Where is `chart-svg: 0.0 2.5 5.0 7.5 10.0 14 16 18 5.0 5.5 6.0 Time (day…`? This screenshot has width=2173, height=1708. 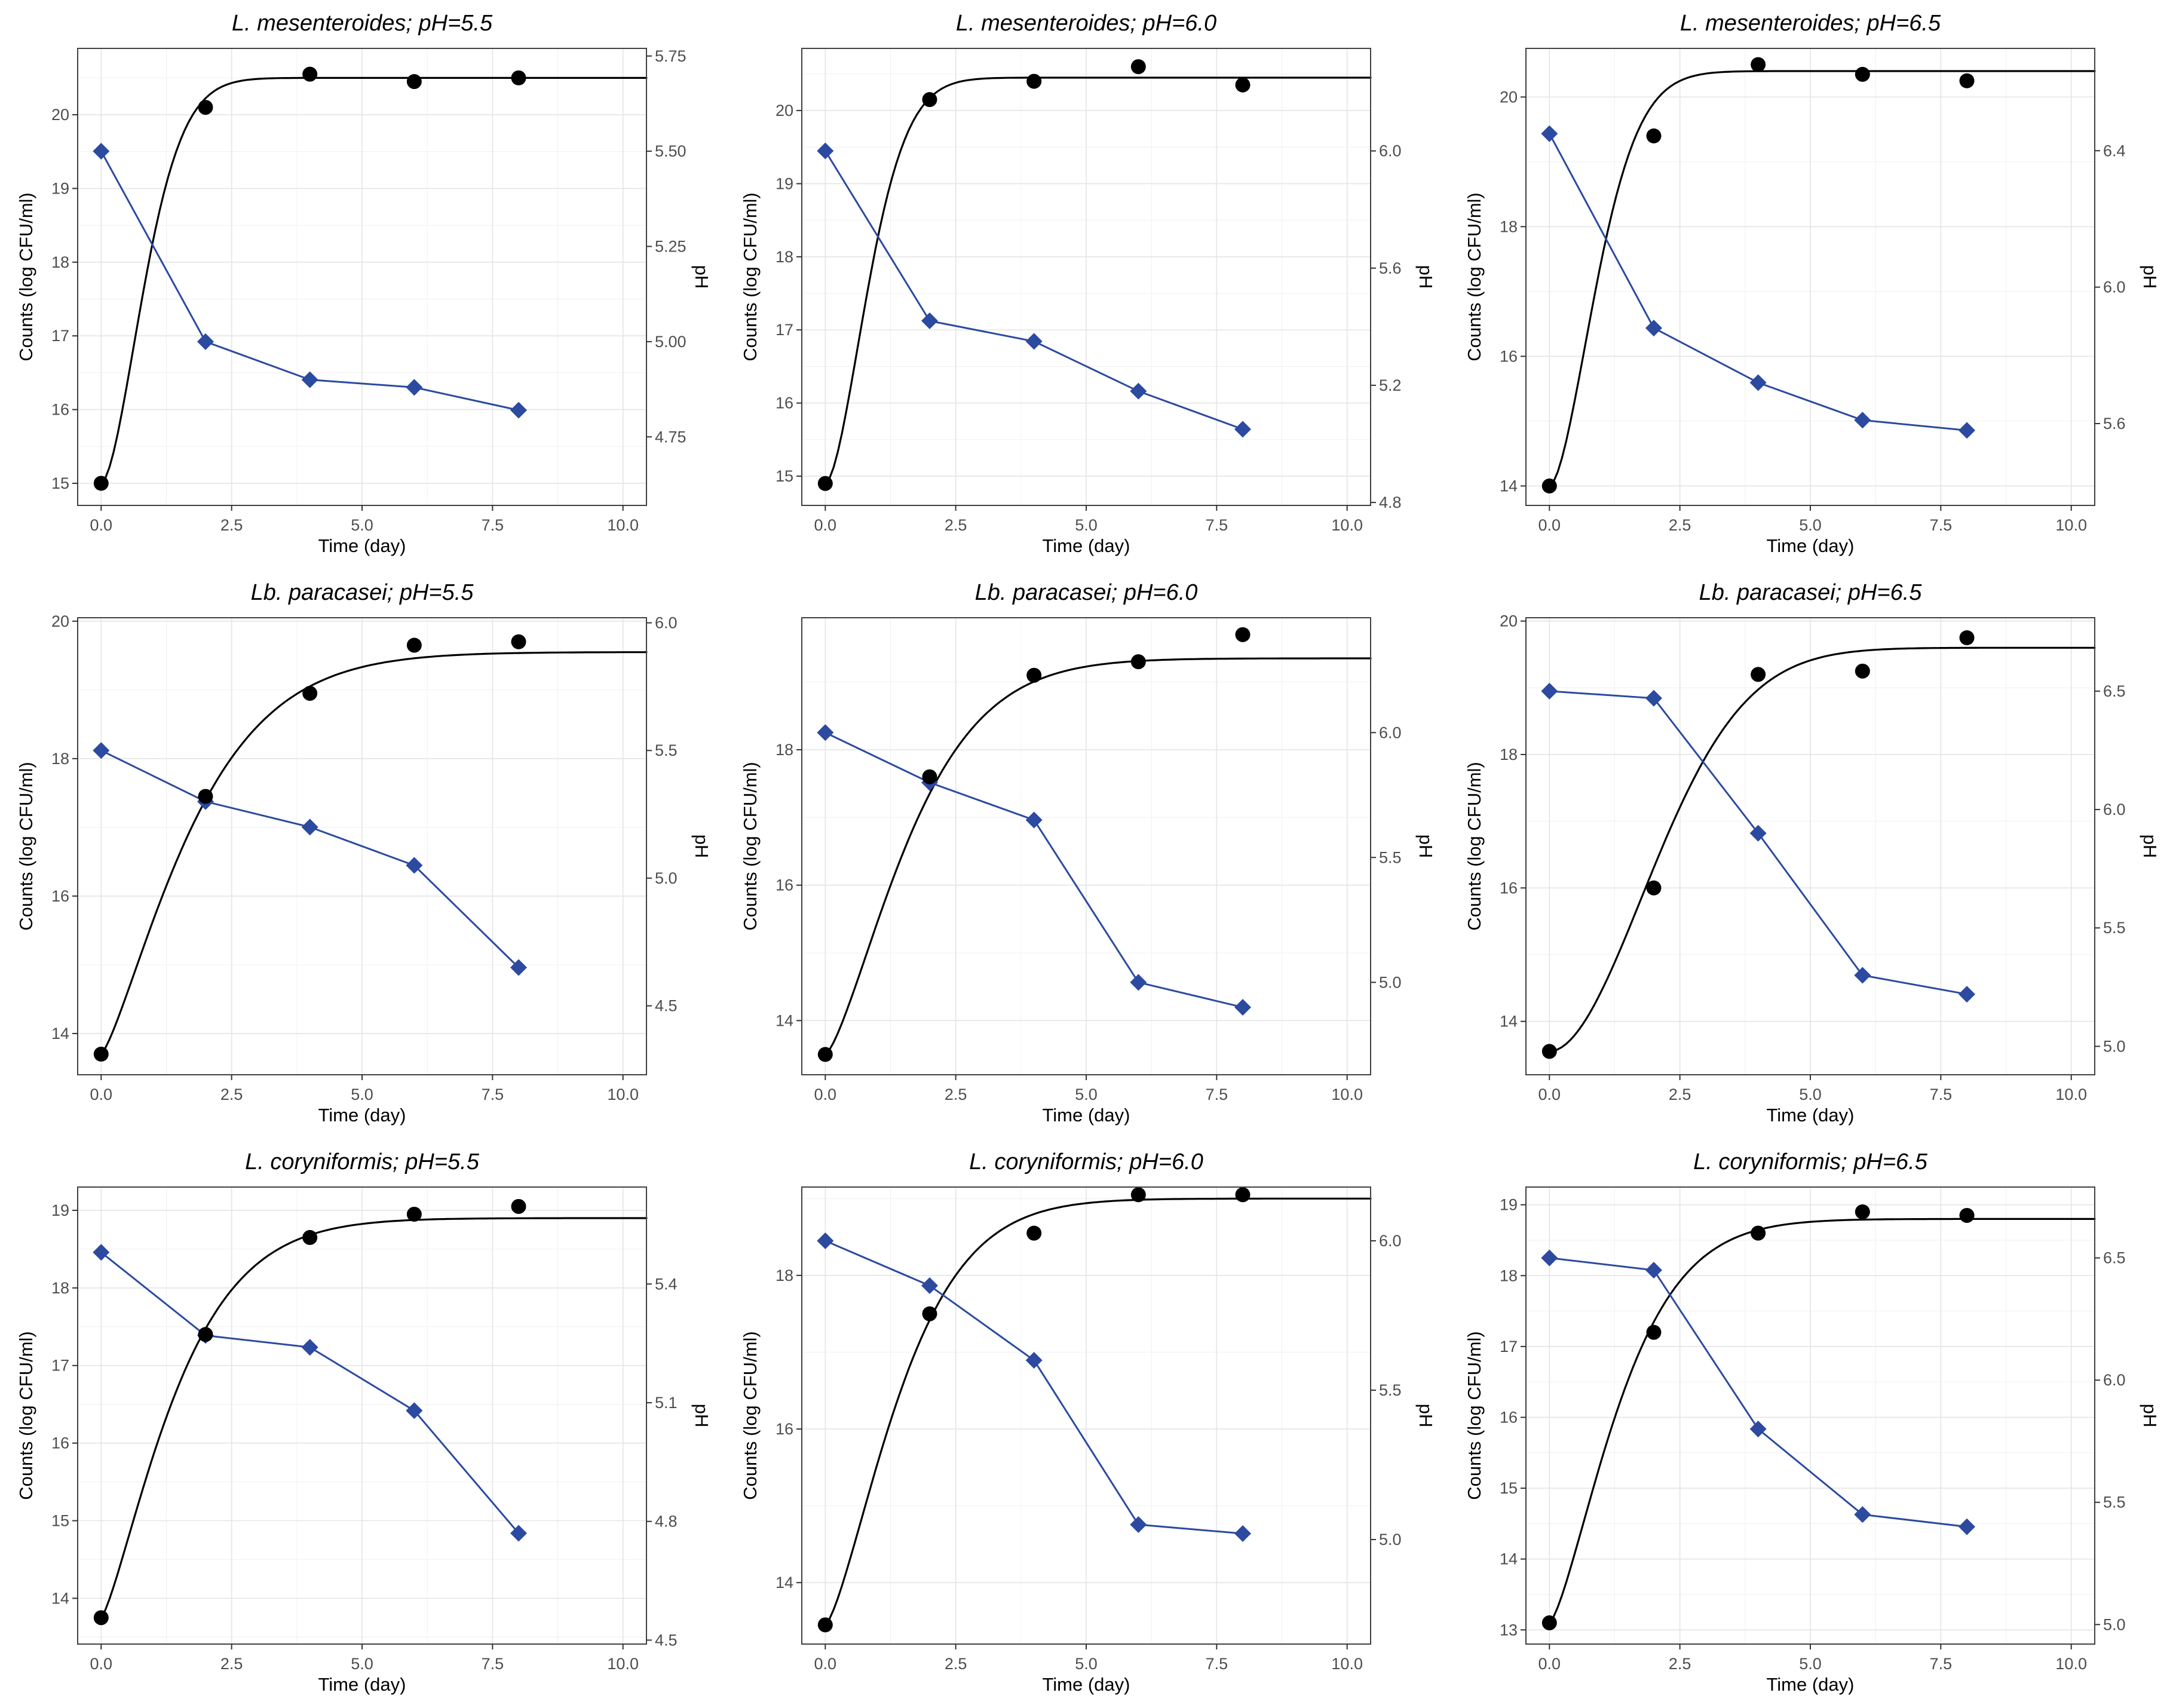
chart-svg: 0.0 2.5 5.0 7.5 10.0 14 16 18 5.0 5.5 6.0 Time (day… is located at coordinates (1086, 853).